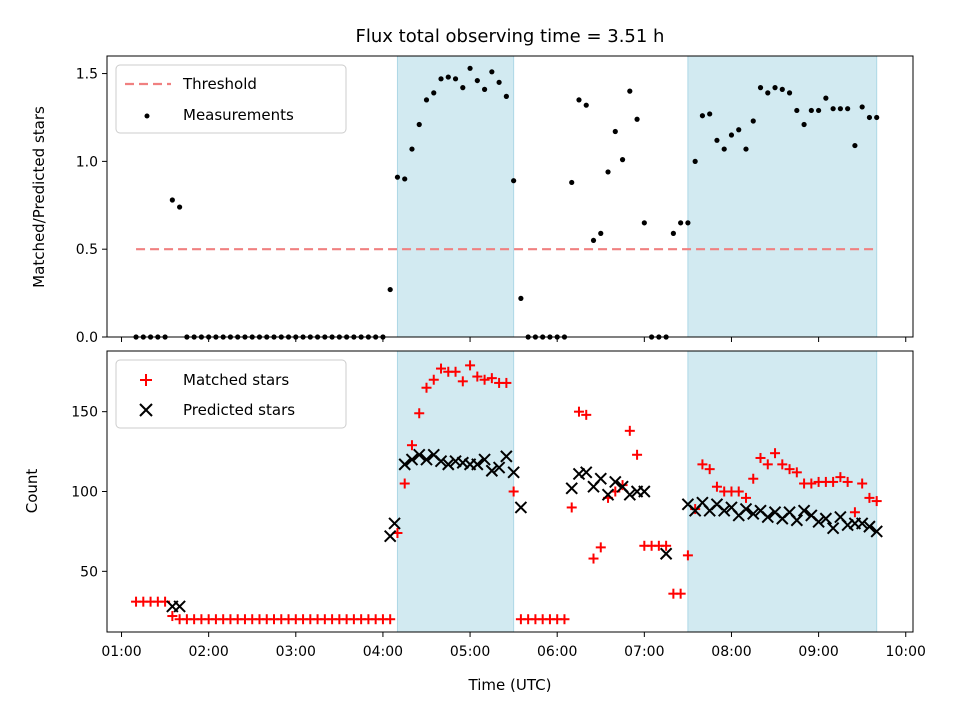 The width and height of the screenshot is (960, 720). Describe the element at coordinates (296, 652) in the screenshot. I see `bottom-xtick-label: 03:00` at that location.